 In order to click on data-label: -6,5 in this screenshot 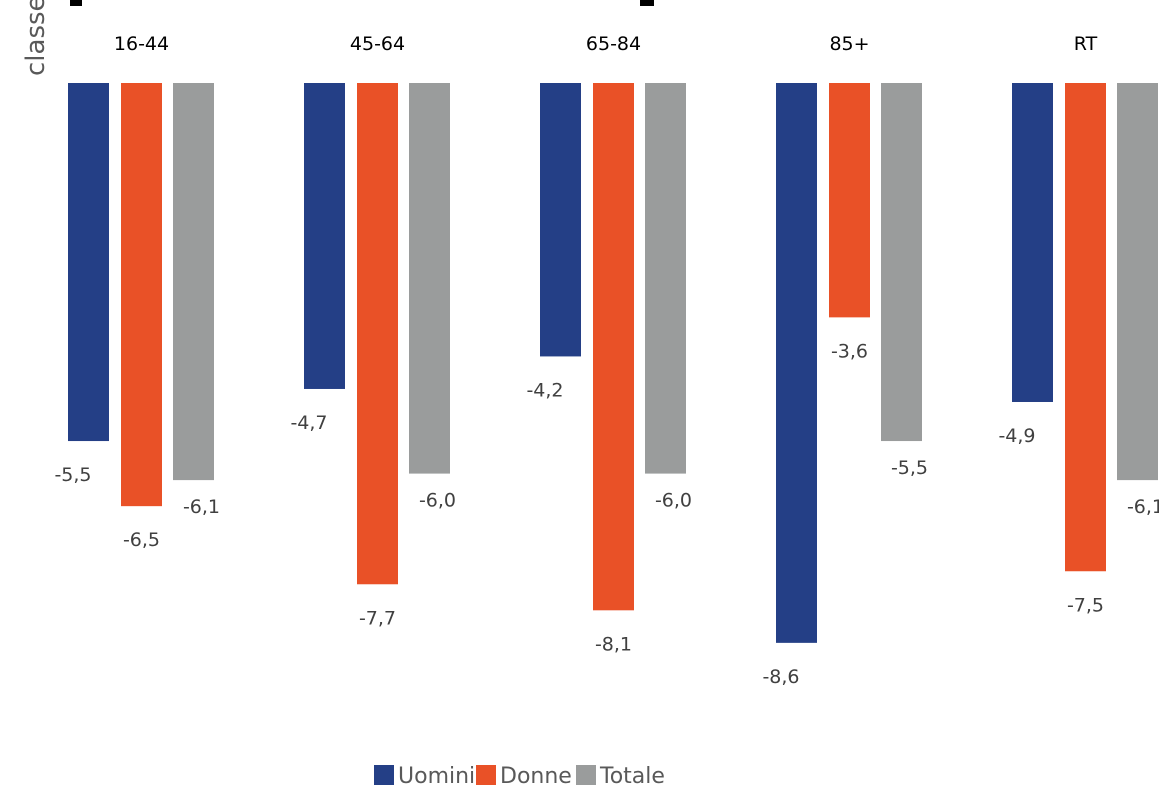, I will do `click(141, 540)`.